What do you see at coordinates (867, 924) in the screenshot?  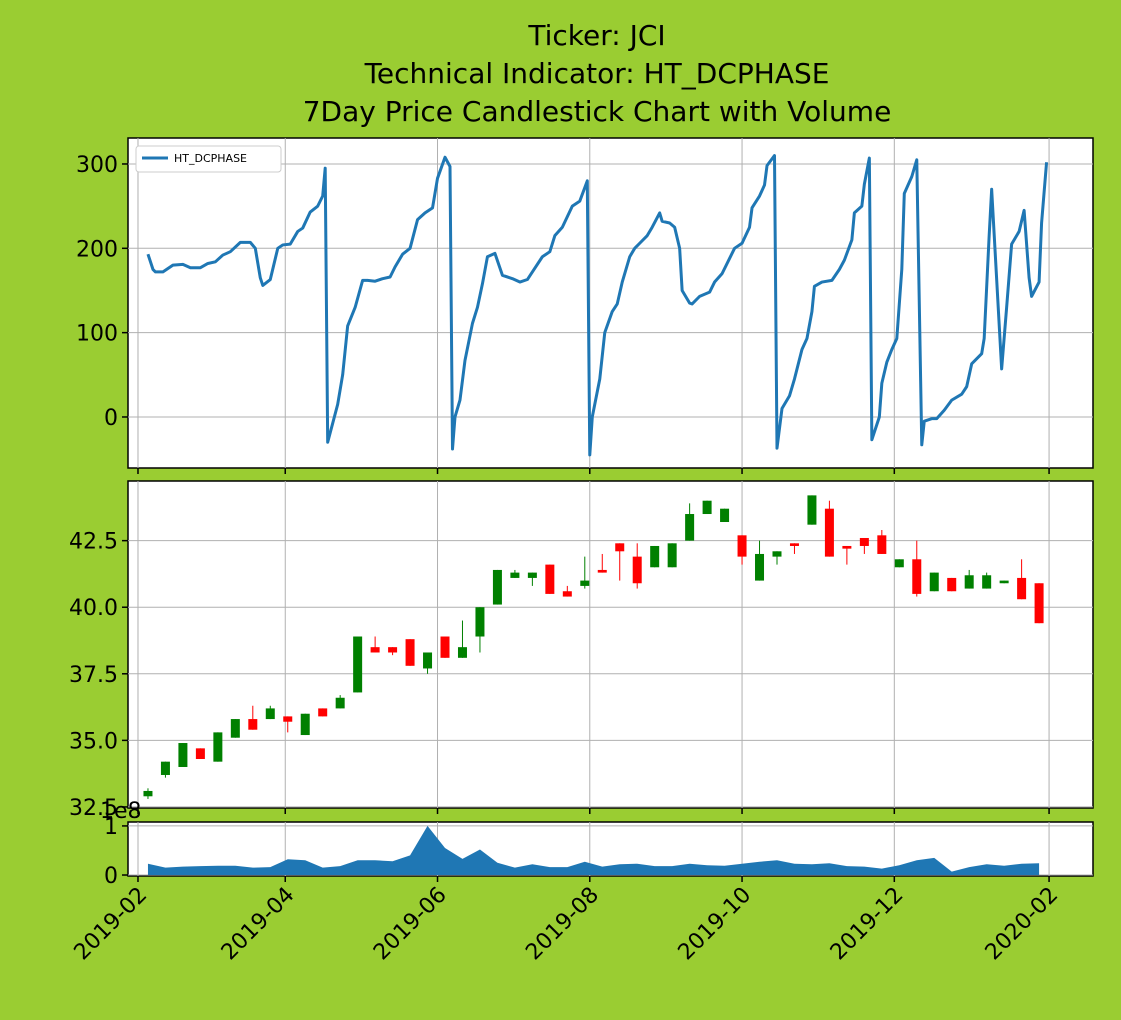 I see `x-tick-label: 2019-12` at bounding box center [867, 924].